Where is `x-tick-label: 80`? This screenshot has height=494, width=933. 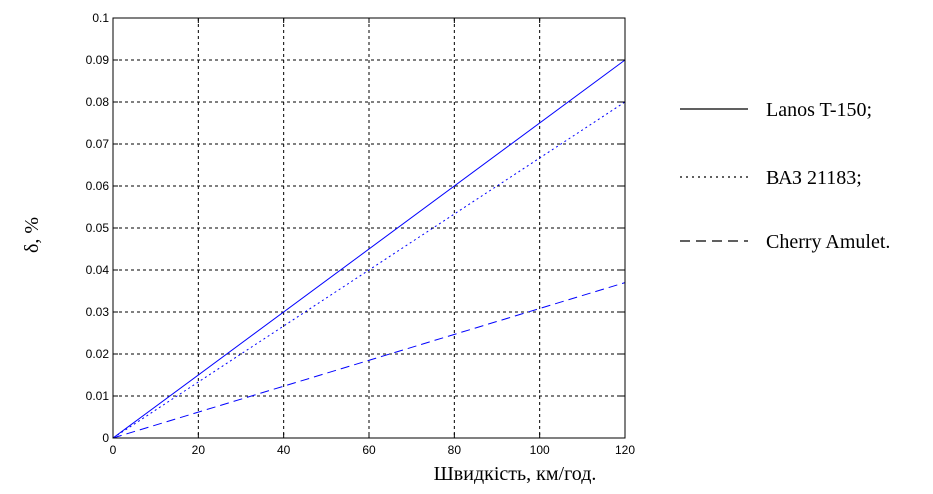 x-tick-label: 80 is located at coordinates (455, 450).